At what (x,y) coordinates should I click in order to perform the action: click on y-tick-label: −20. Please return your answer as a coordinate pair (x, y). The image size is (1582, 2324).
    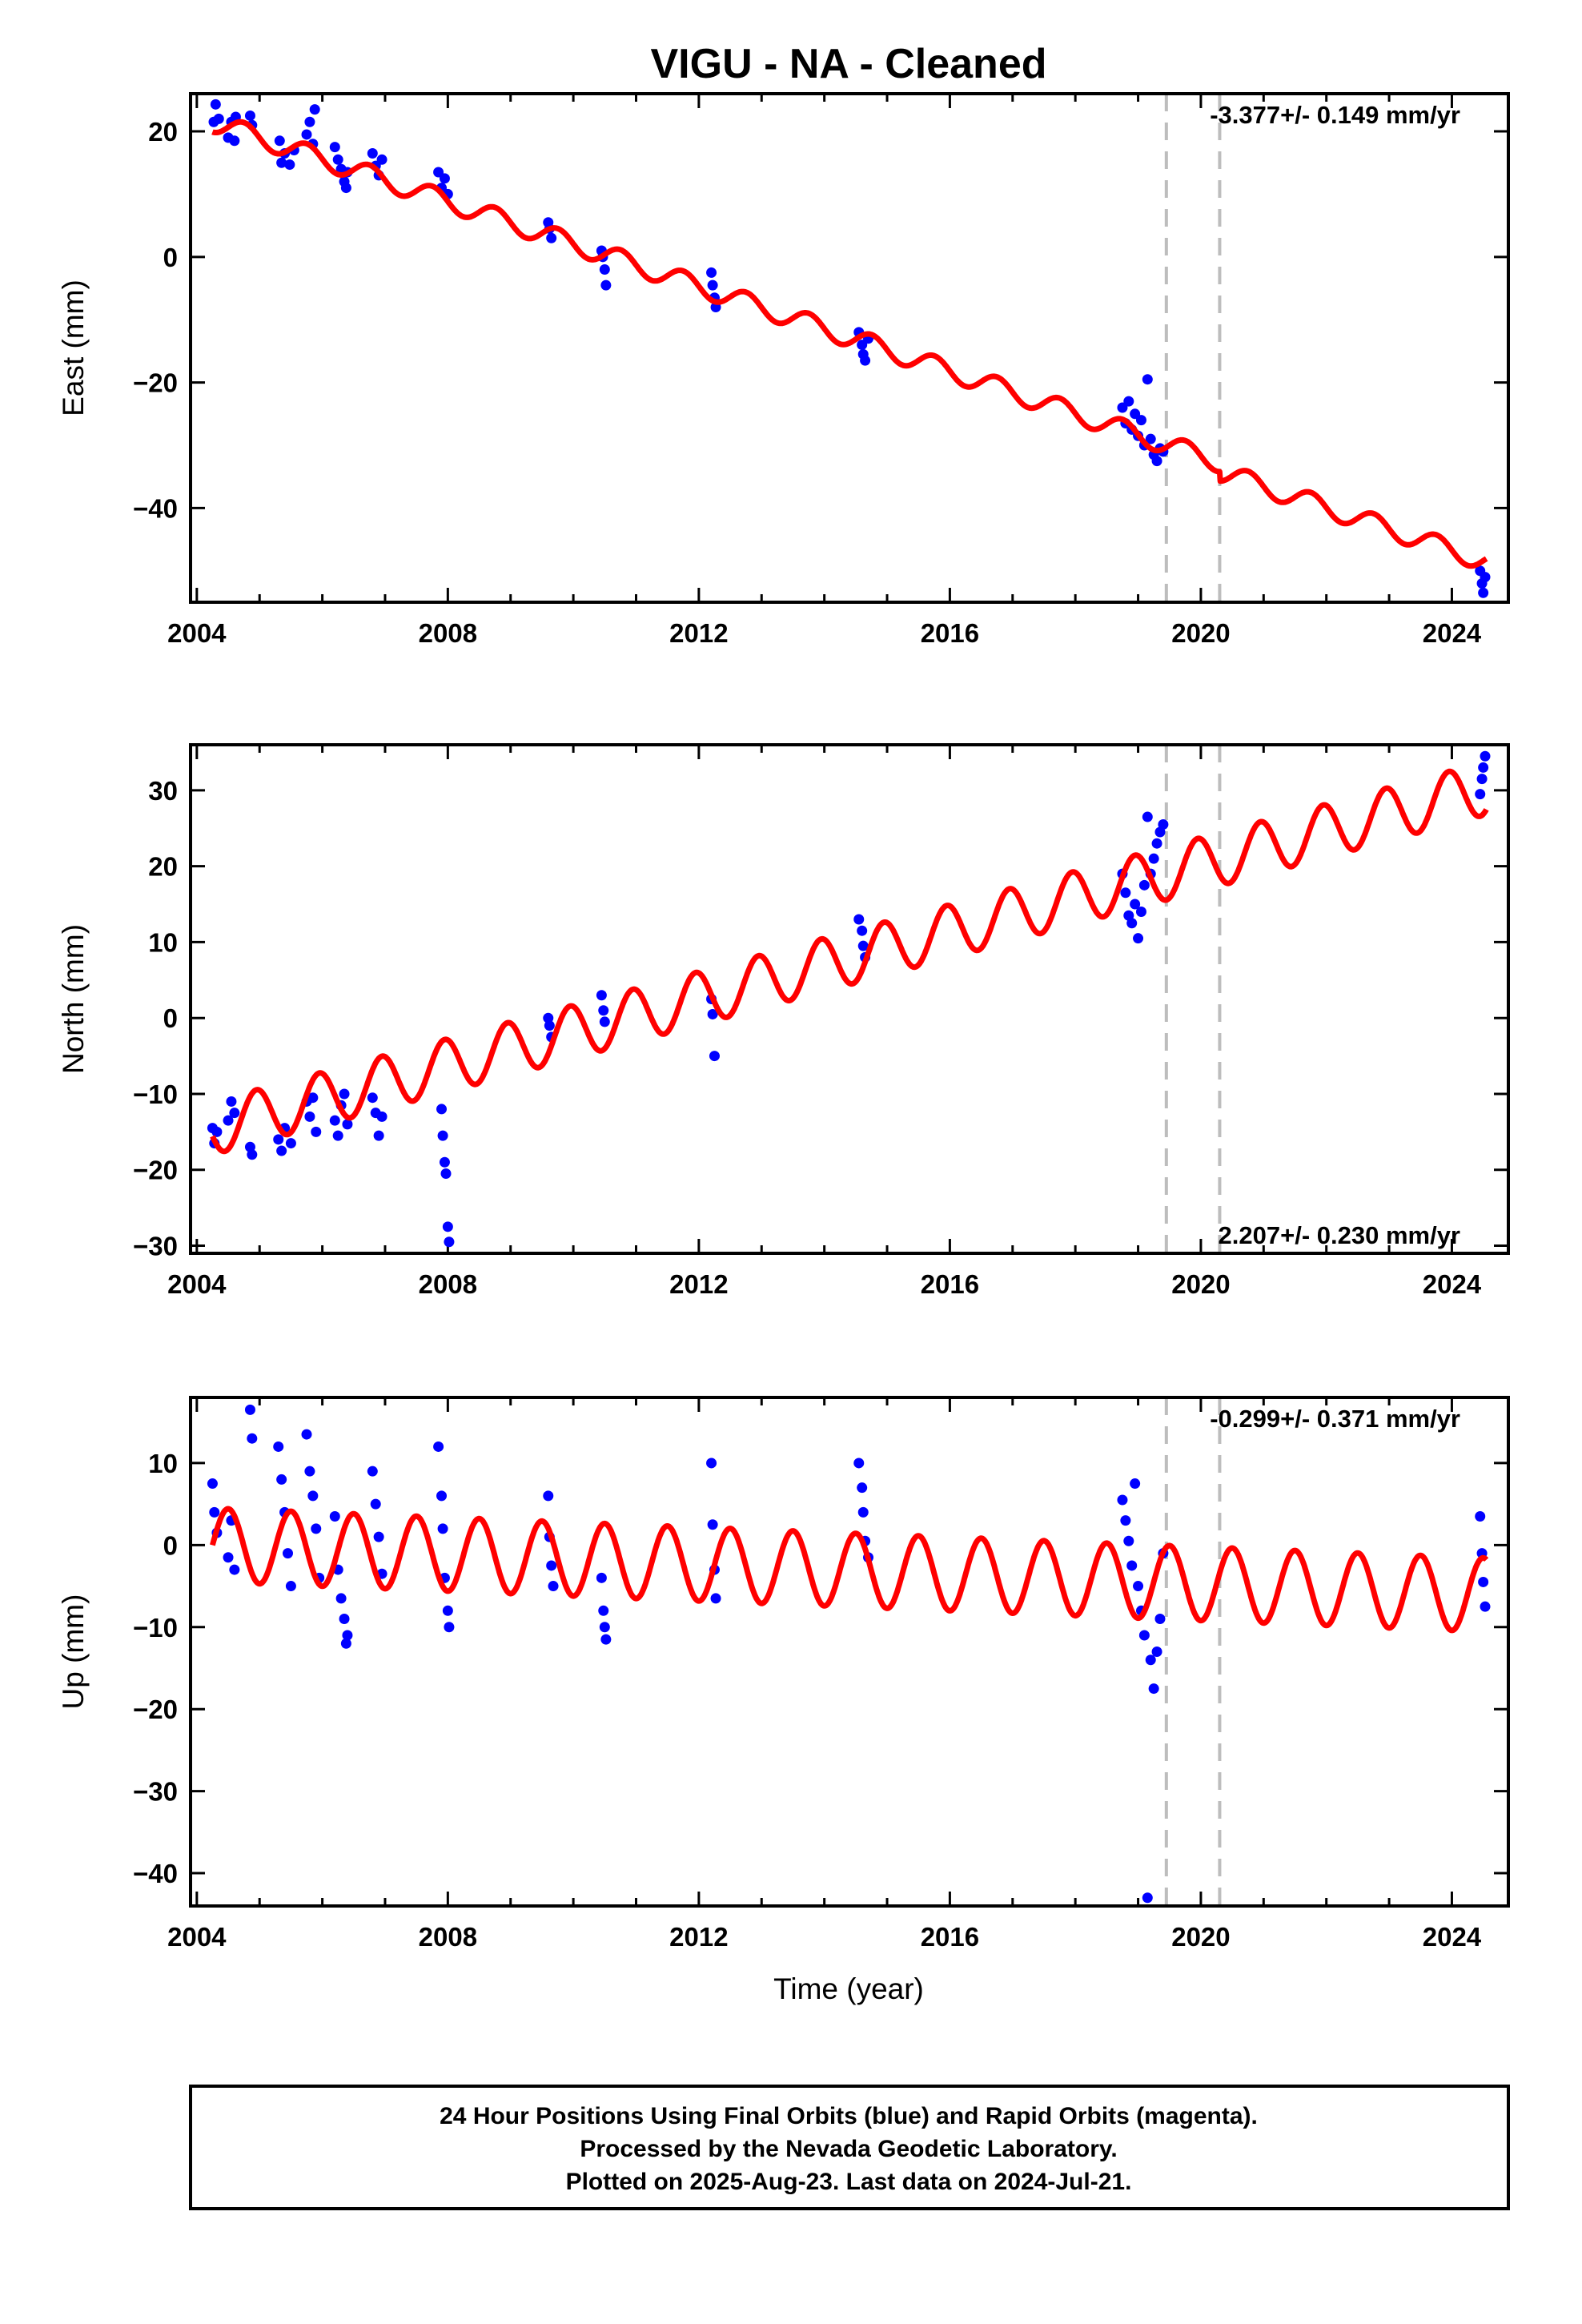
    Looking at the image, I should click on (155, 1709).